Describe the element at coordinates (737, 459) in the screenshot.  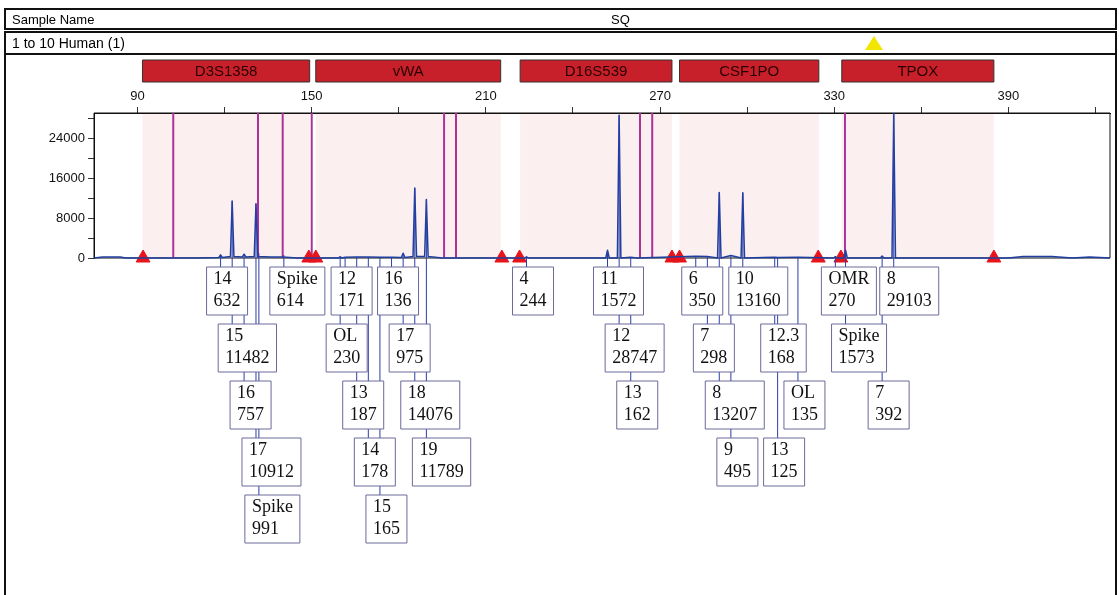
I see `annotation: 9 495` at that location.